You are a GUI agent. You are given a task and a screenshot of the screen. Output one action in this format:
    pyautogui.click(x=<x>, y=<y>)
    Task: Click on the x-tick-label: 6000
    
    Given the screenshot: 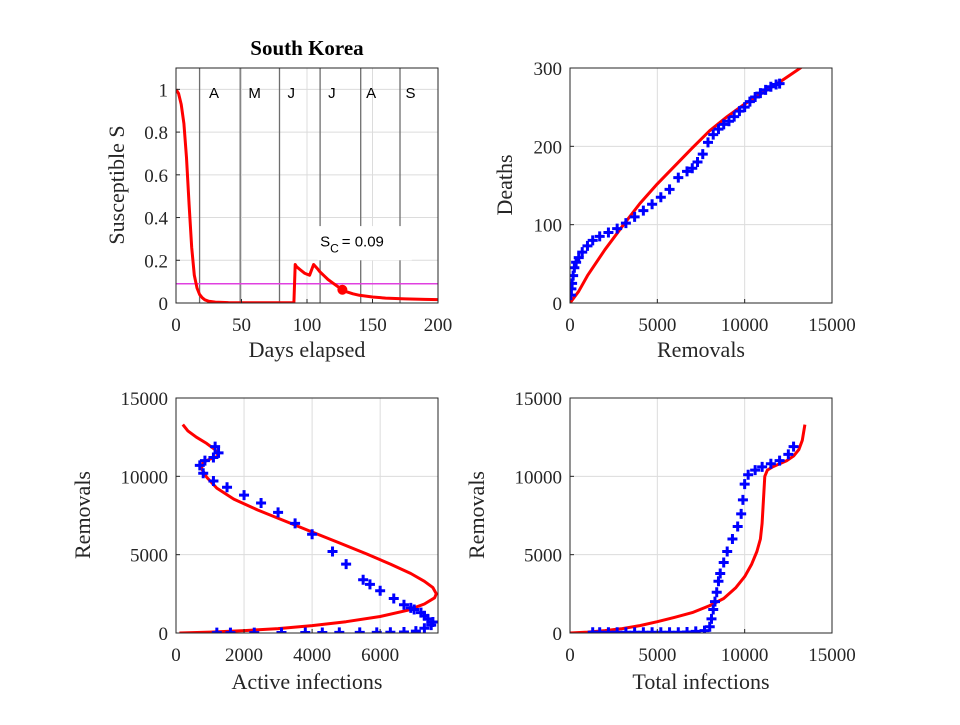 What is the action you would take?
    pyautogui.click(x=380, y=655)
    